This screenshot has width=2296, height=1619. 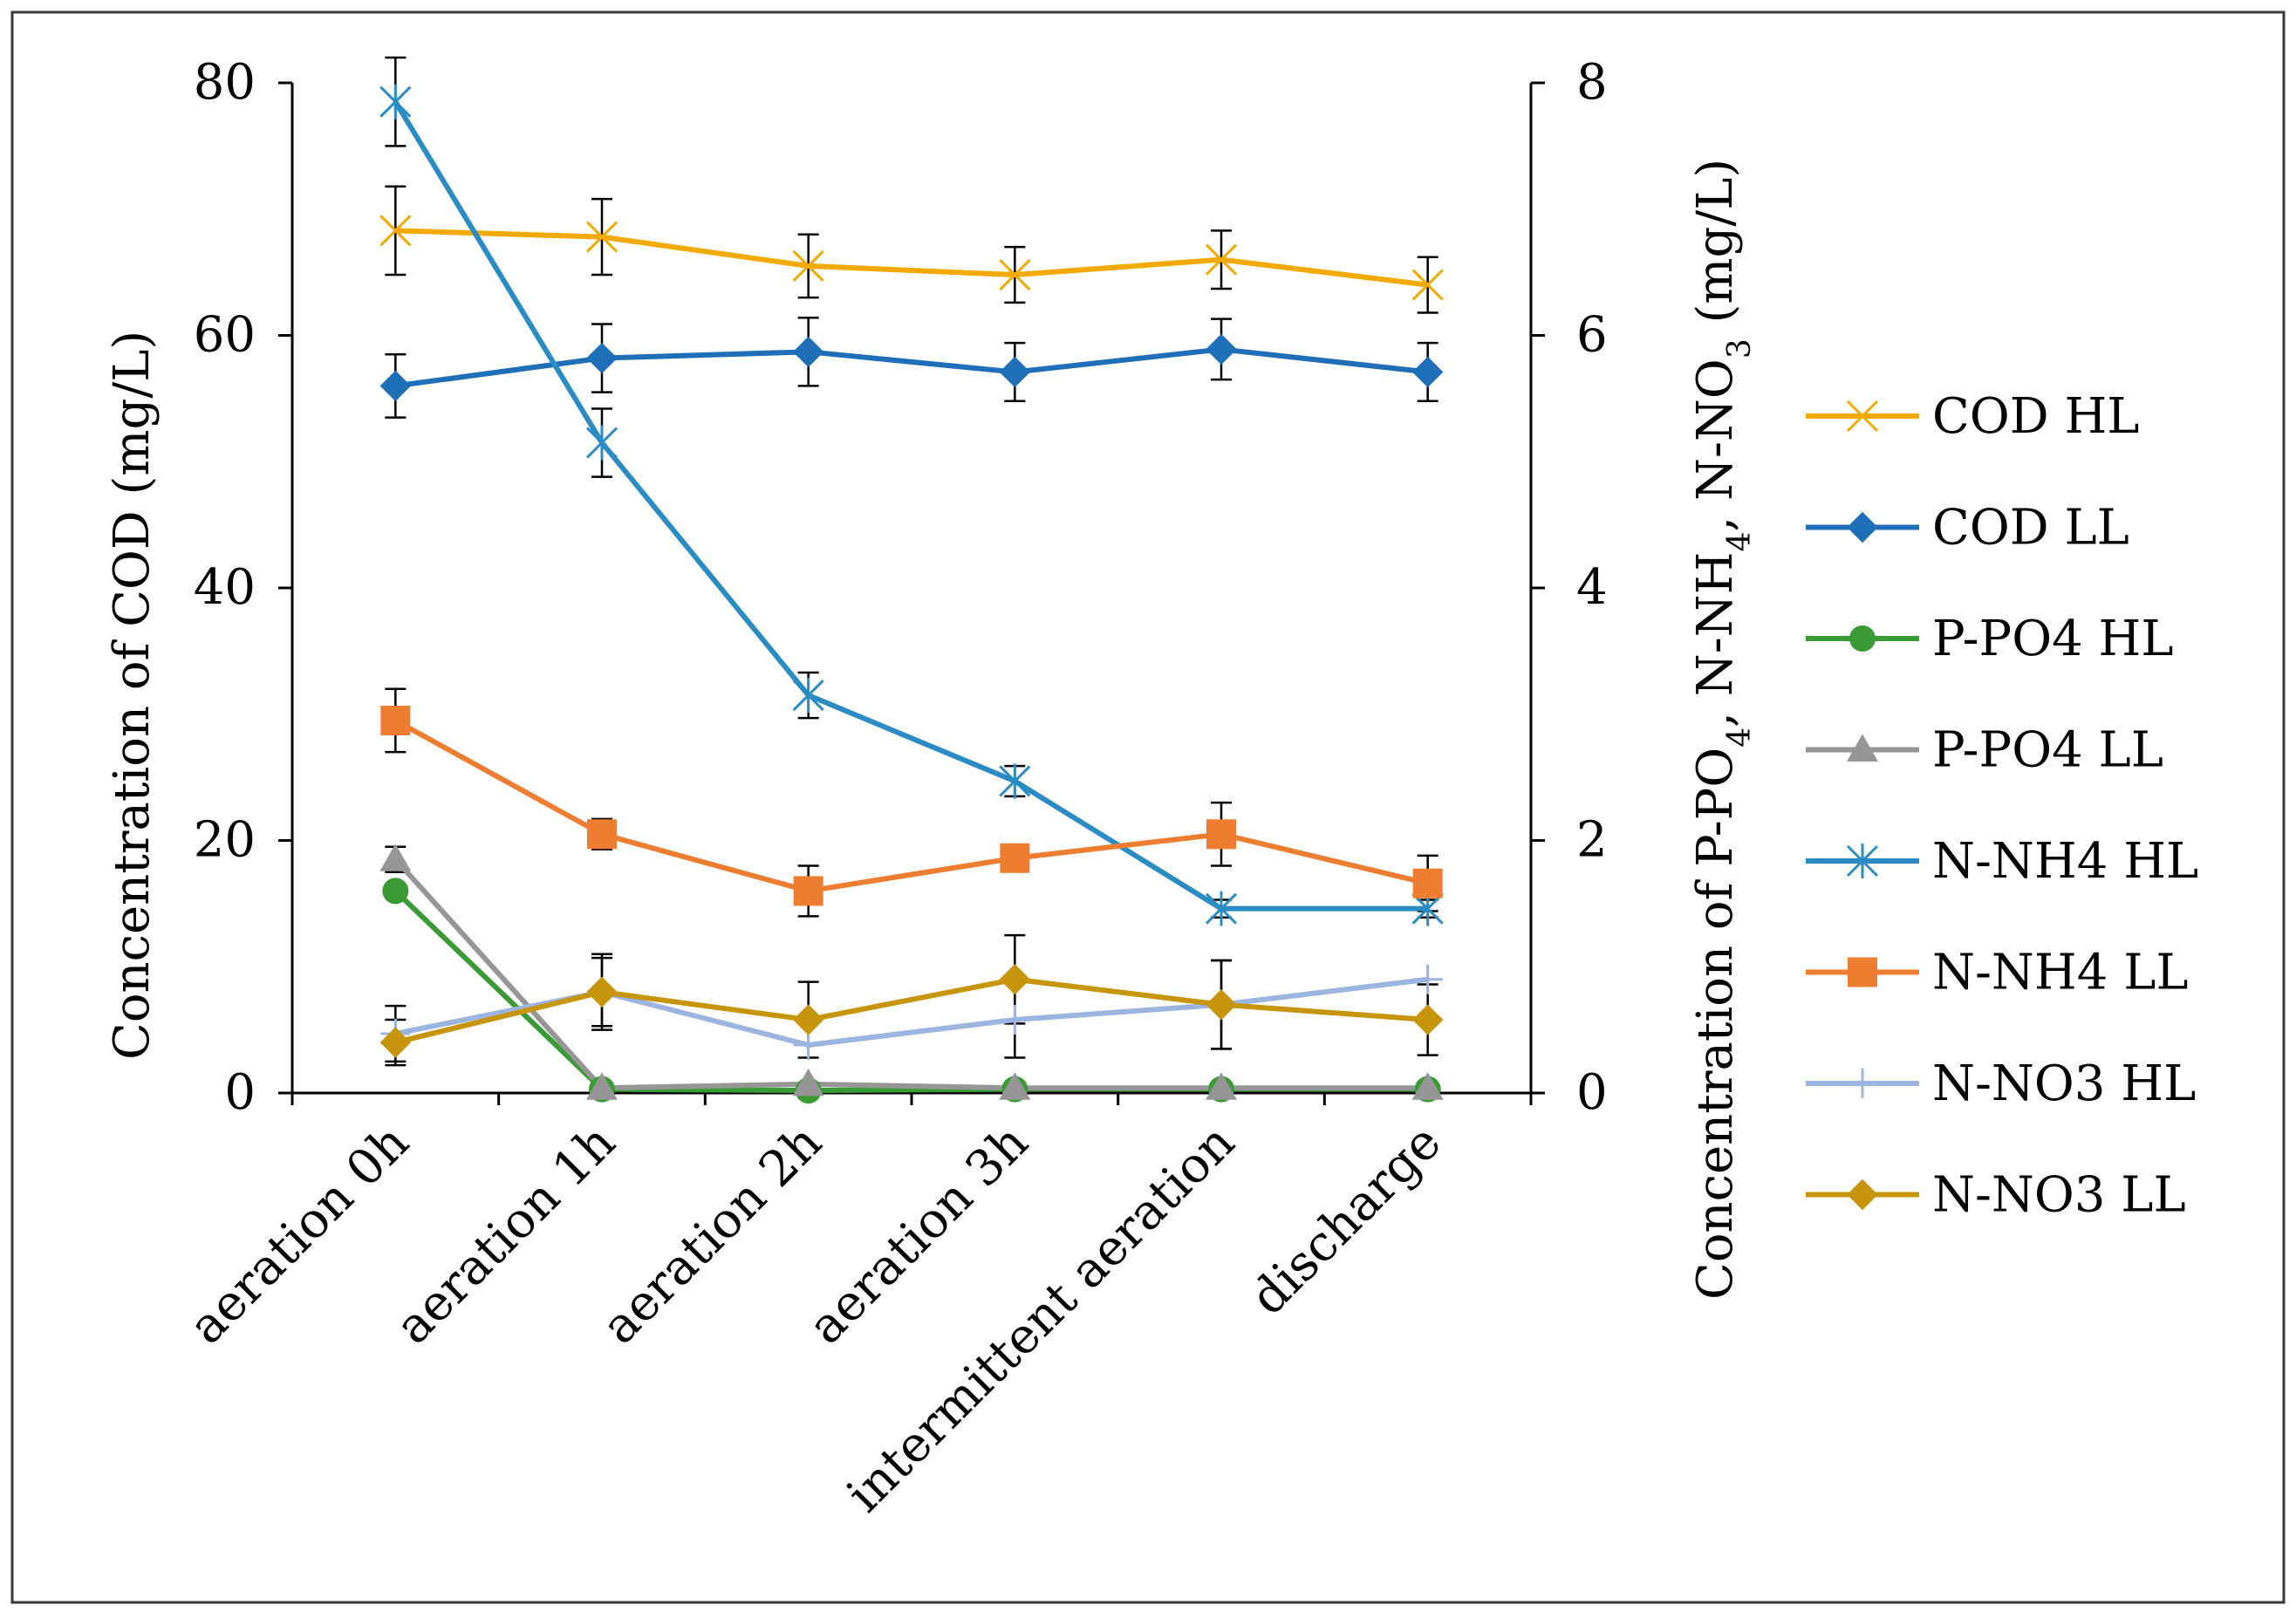 I want to click on legend-label-cod-hl: COD HL, so click(x=2035, y=417).